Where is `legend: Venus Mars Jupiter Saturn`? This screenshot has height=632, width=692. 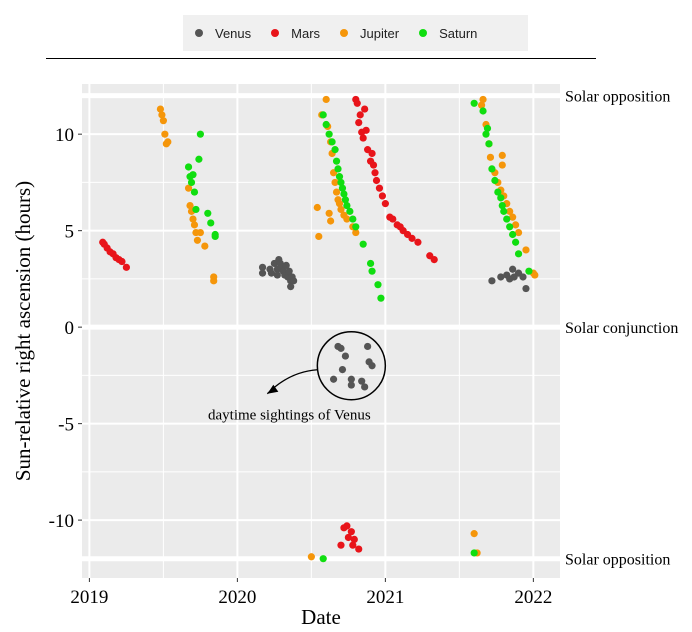
legend: Venus Mars Jupiter Saturn is located at coordinates (355, 33).